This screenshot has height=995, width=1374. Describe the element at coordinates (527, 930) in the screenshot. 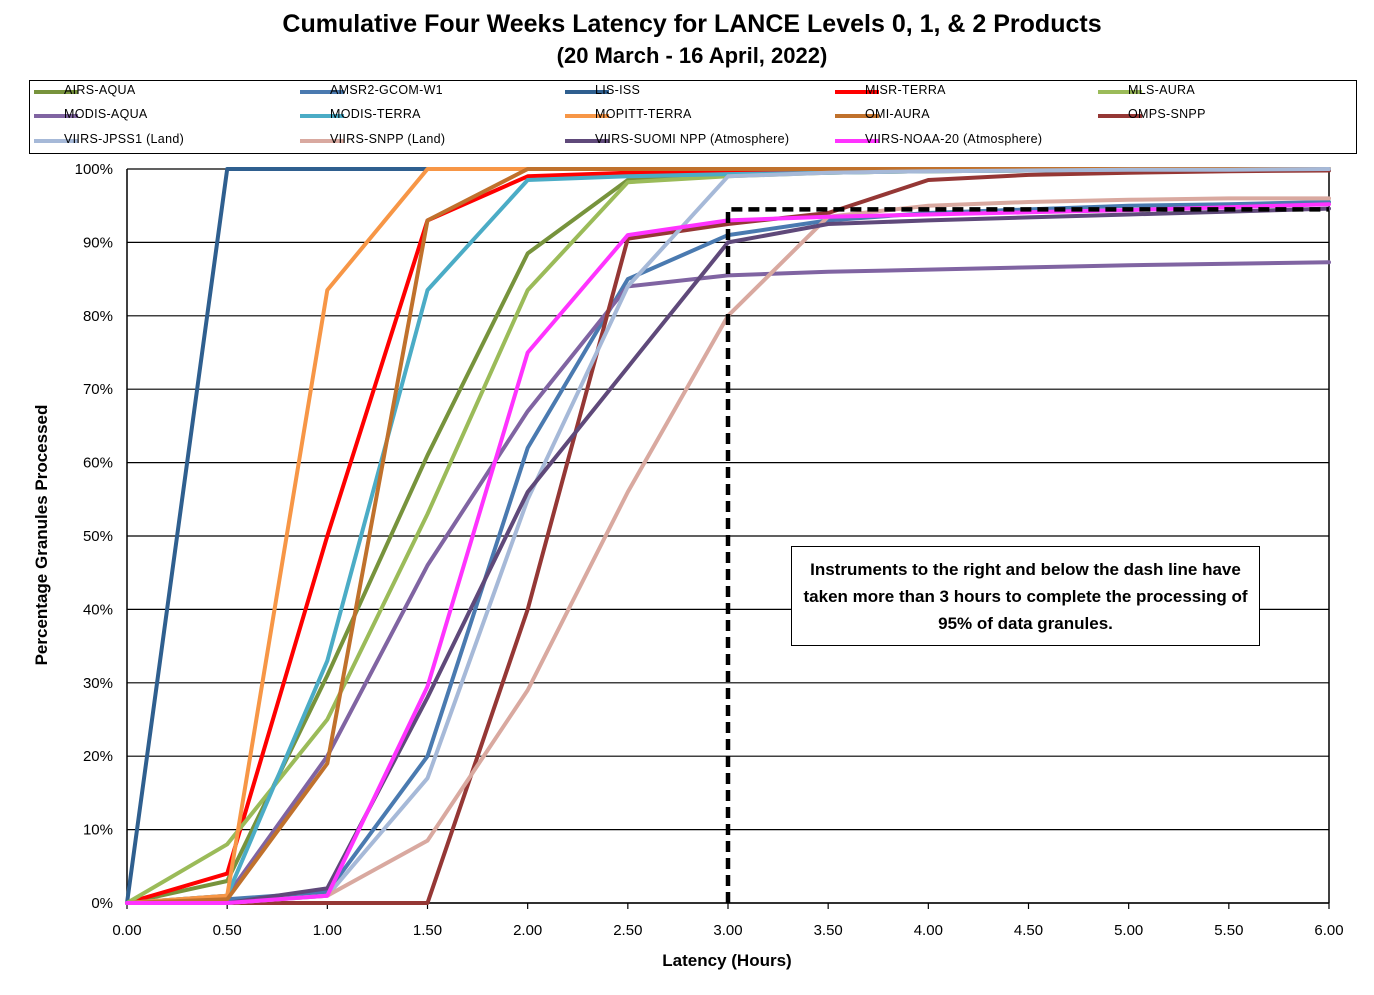

I see `x-tick-label: 2.00` at that location.